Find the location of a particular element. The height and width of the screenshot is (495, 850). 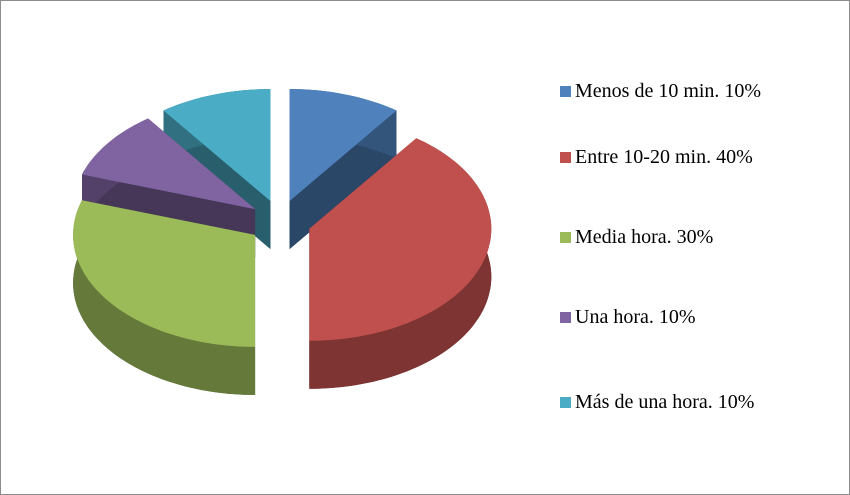

legend-label: Una hora. 10% is located at coordinates (635, 317).